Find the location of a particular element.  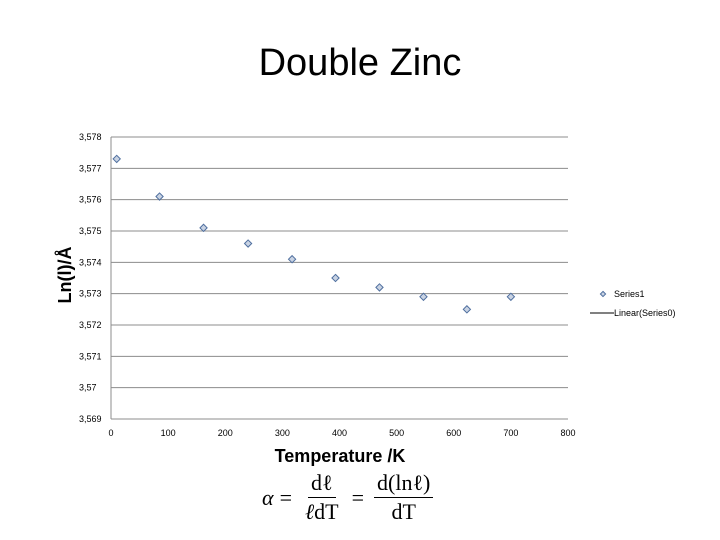

legend: Series1 Linear(Series0) is located at coordinates (633, 303).